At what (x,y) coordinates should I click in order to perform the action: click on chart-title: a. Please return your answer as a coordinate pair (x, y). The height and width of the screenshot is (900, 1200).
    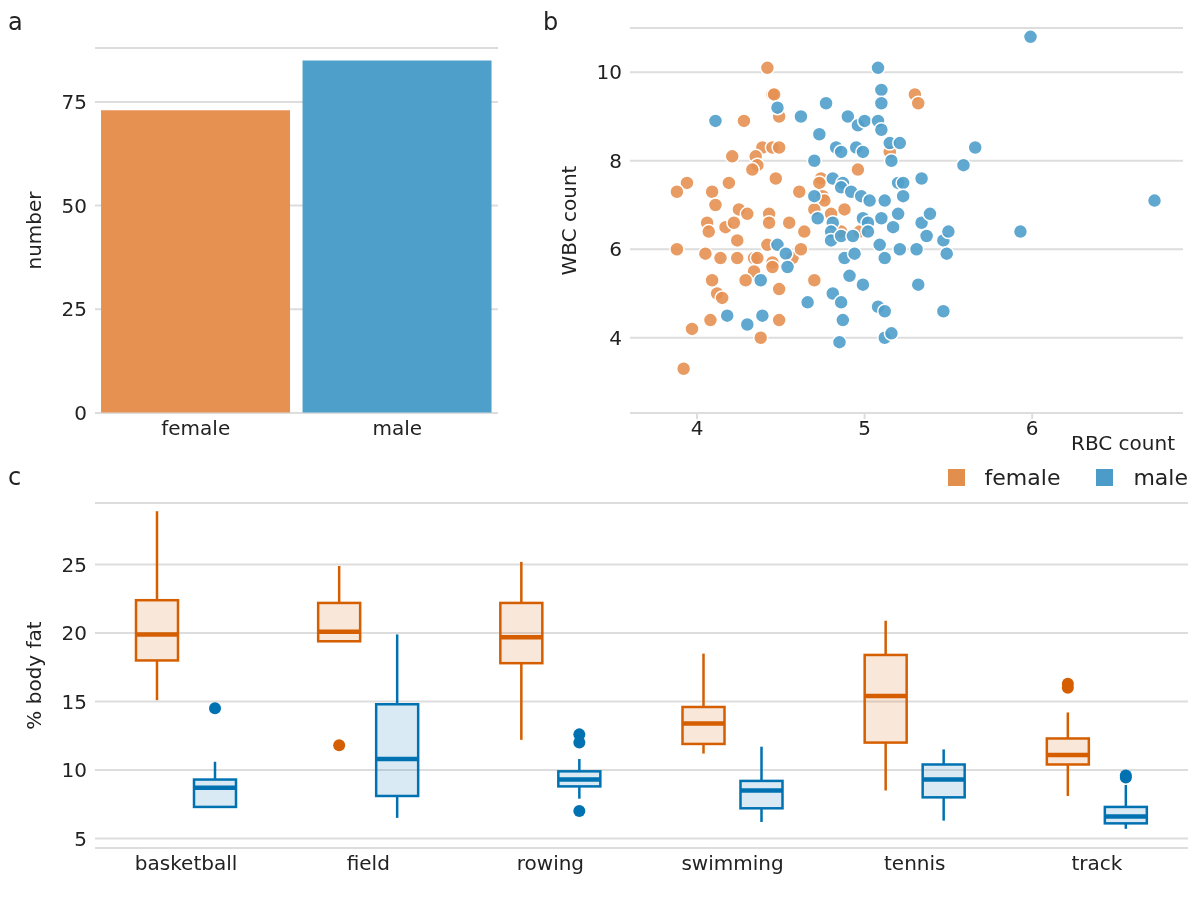
    Looking at the image, I should click on (15, 22).